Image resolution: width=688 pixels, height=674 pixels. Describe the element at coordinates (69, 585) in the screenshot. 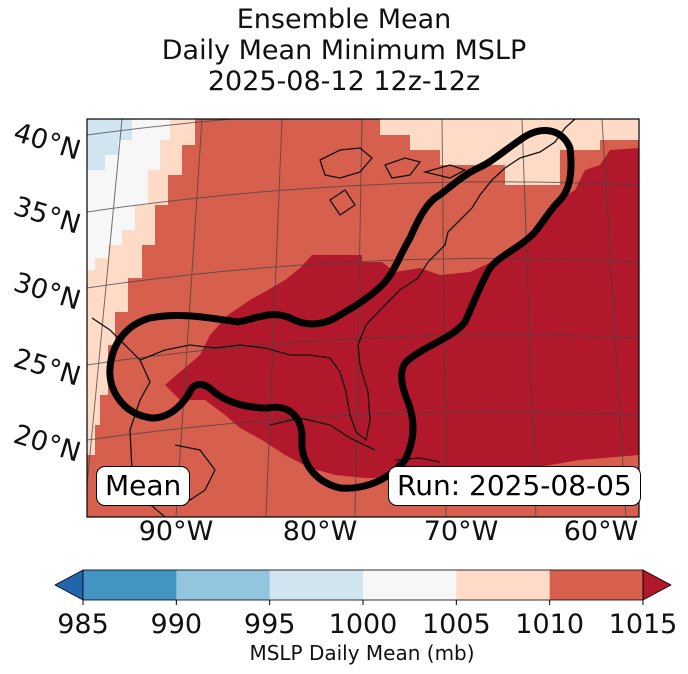

I see `colorbar-extend-low` at that location.